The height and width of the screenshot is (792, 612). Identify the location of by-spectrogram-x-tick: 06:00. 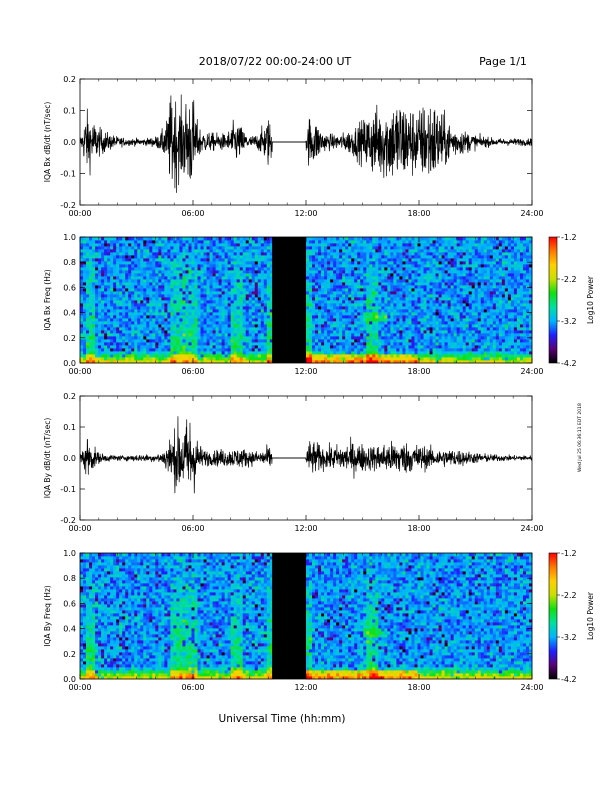
(192, 687).